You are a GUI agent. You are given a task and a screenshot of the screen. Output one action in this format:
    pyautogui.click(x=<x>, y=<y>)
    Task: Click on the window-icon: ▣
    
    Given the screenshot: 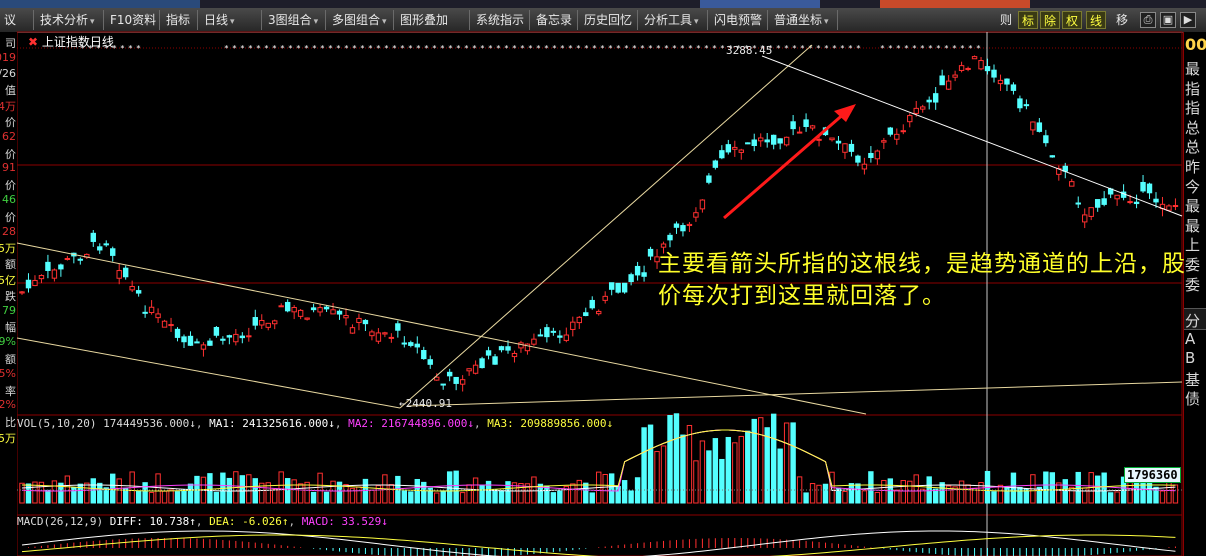 What is the action you would take?
    pyautogui.click(x=1168, y=20)
    